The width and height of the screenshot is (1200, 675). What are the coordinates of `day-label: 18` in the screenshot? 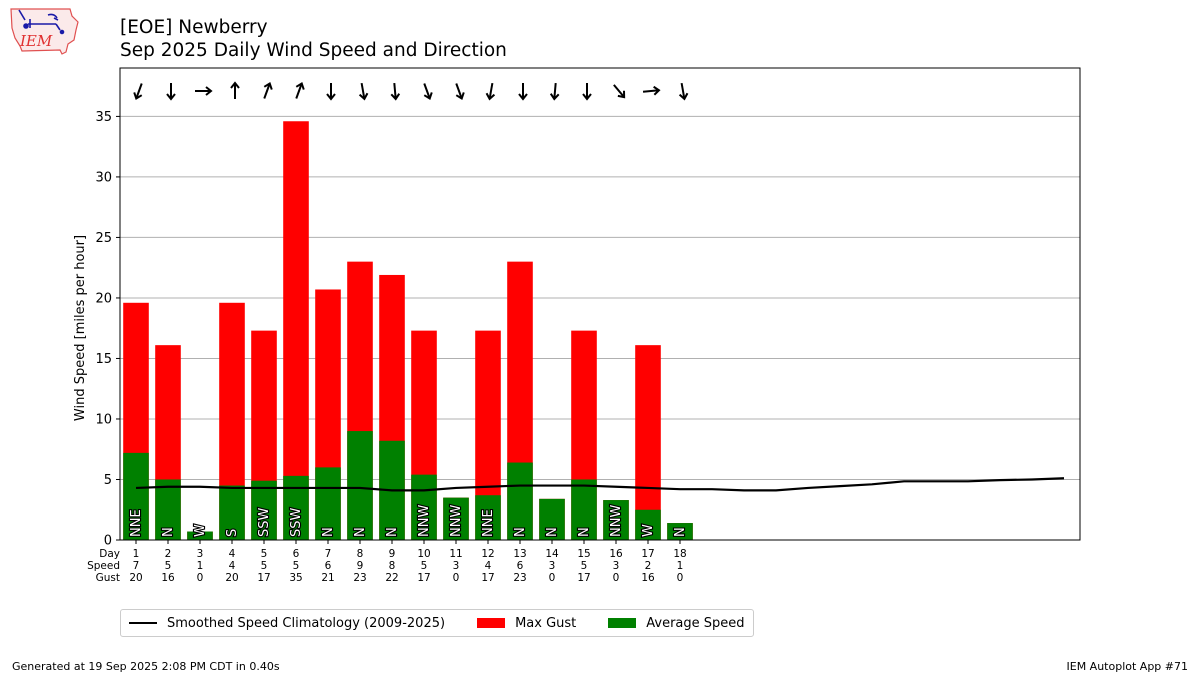 It's located at (679, 554).